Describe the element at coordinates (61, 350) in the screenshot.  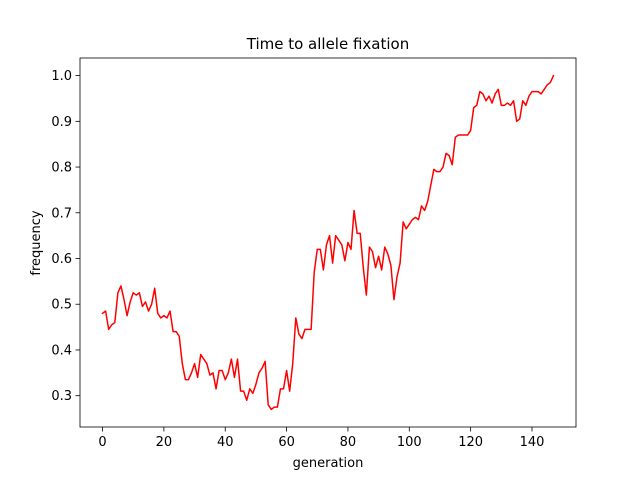
I see `y-tick-label: 0.4` at that location.